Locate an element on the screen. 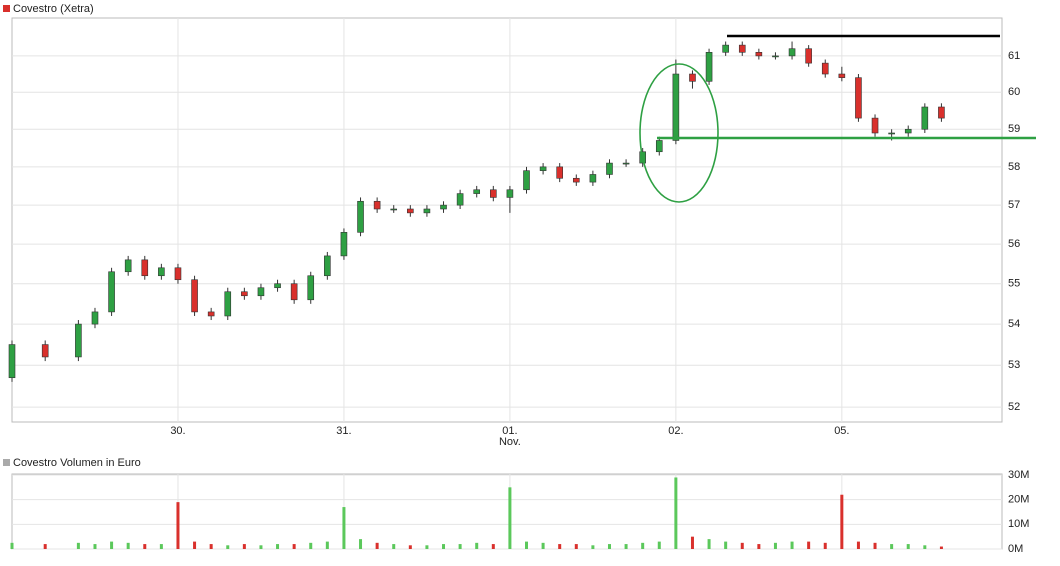 The height and width of the screenshot is (566, 1060). y-tick-label: 57 is located at coordinates (1014, 205).